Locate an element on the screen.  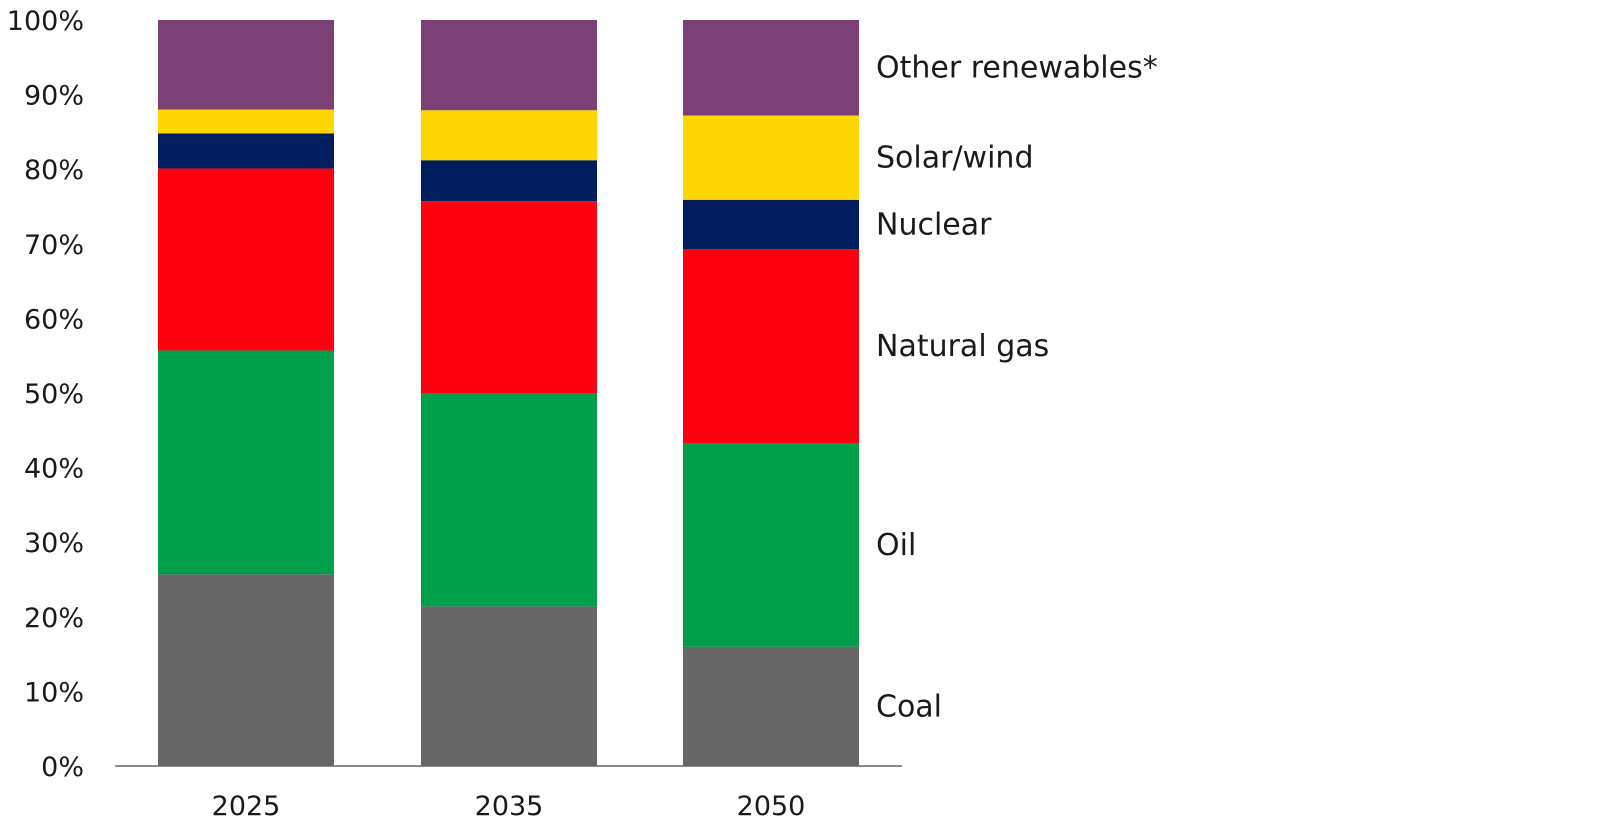
y-tick-label: 70% is located at coordinates (54, 245).